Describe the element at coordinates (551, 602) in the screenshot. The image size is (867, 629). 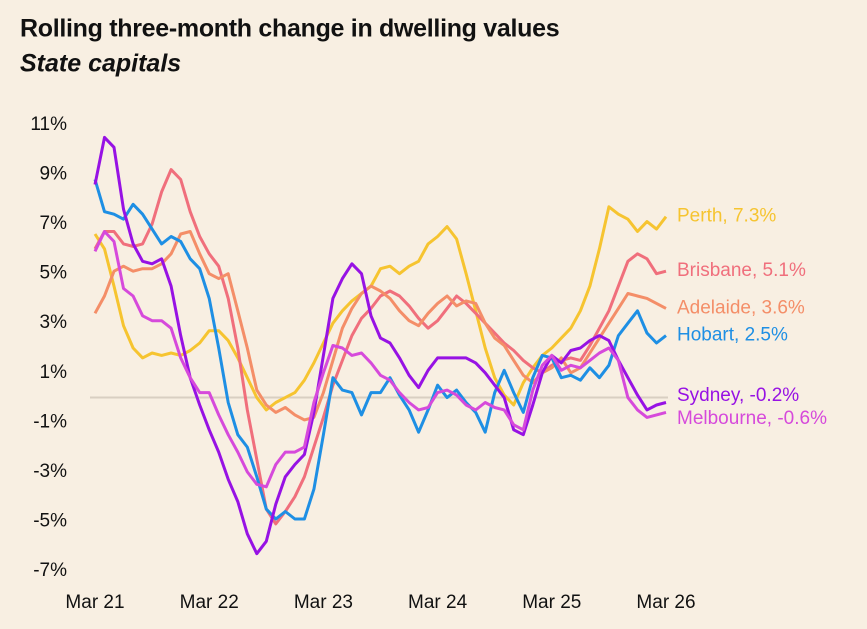
I see `x-tick-label: Mar 25` at that location.